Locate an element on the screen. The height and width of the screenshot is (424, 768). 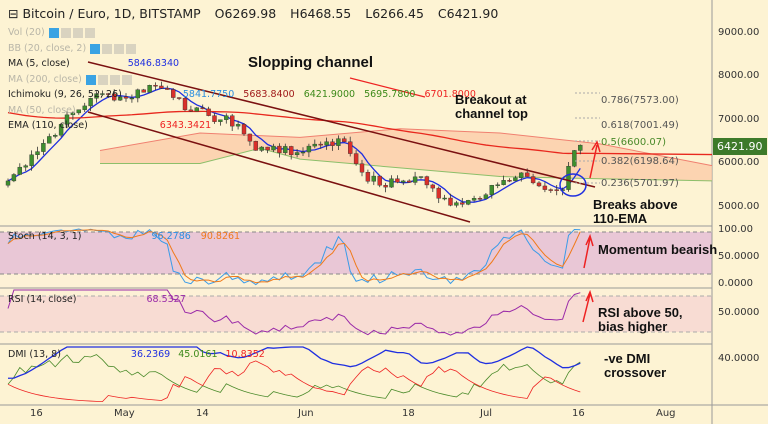
annotation-line: channel top is located at coordinates (491, 113).